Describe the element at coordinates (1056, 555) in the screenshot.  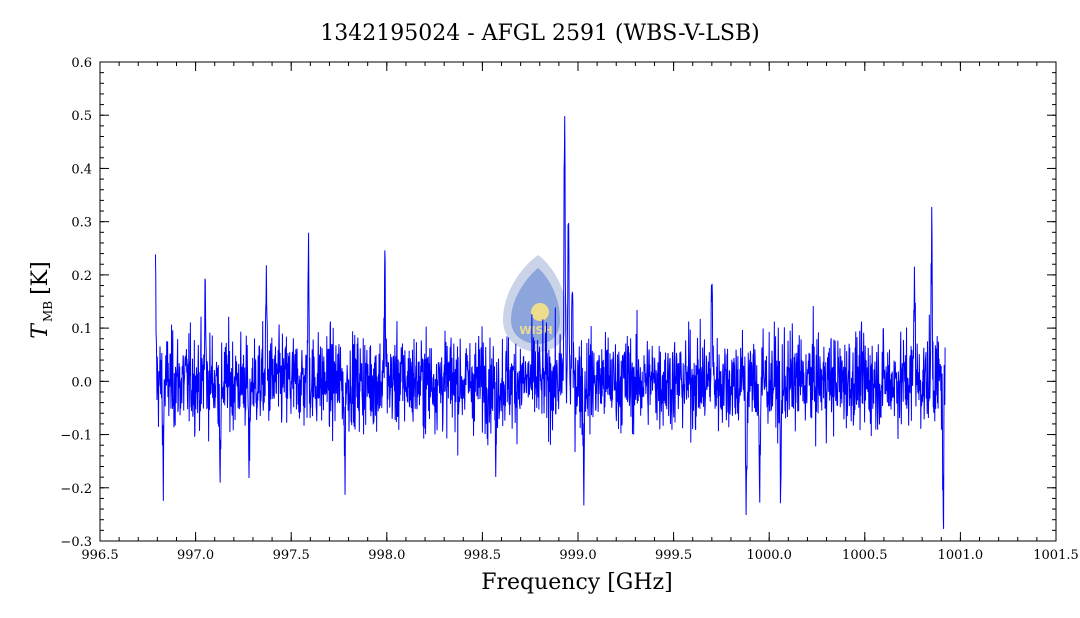
I see `x-tick-label: 1001.5` at that location.